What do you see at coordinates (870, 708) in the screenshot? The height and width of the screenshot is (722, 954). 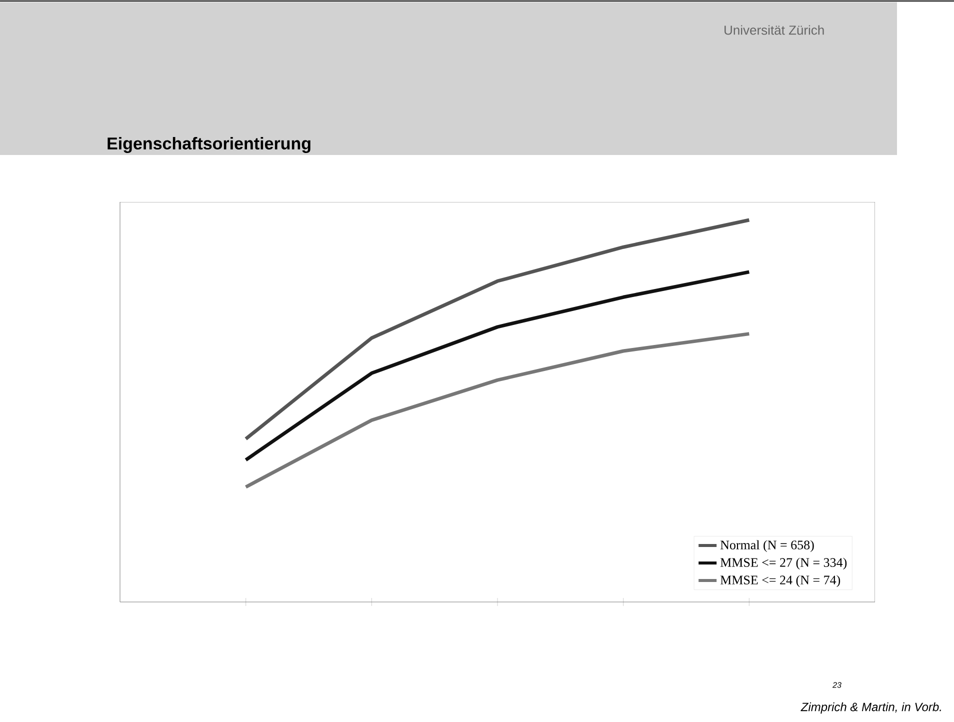 I see `text: Zimprich & Martin, in Vorb.` at bounding box center [870, 708].